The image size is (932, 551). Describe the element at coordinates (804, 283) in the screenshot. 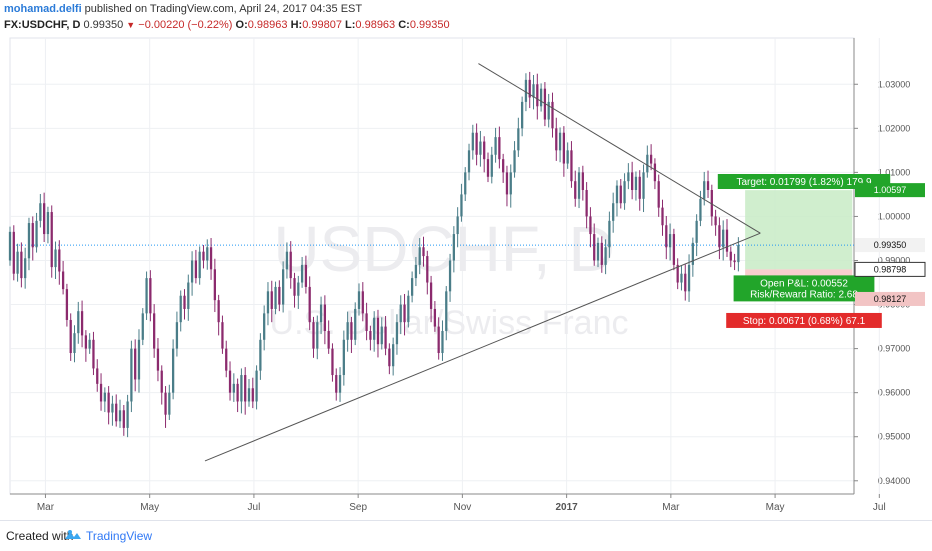

I see `open-pl-label: Open P&L: 0.00552` at that location.